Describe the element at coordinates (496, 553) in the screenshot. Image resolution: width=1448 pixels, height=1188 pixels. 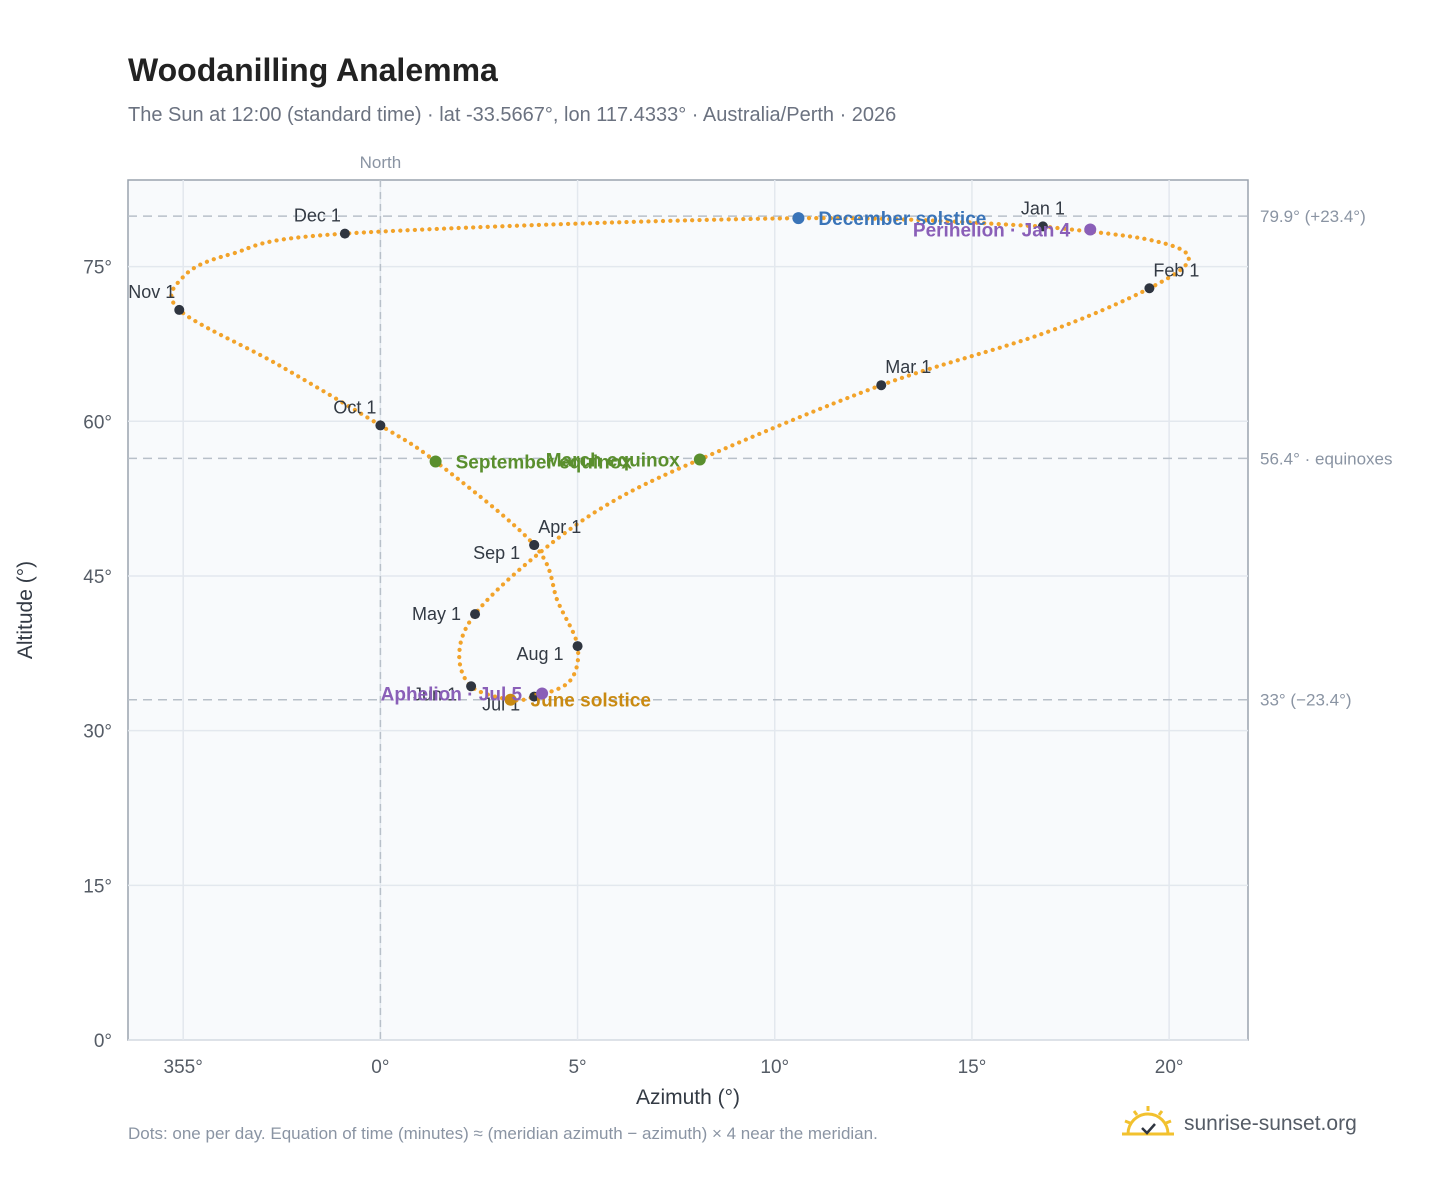
I see `month-label: Sep 1` at that location.